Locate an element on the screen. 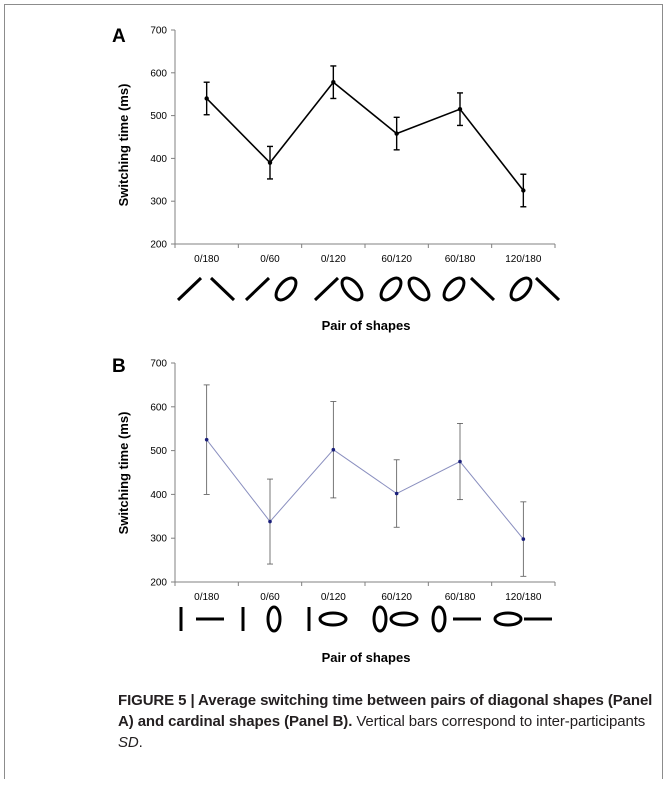  x-axis-label-a: Pair of shapes is located at coordinates (366, 325).